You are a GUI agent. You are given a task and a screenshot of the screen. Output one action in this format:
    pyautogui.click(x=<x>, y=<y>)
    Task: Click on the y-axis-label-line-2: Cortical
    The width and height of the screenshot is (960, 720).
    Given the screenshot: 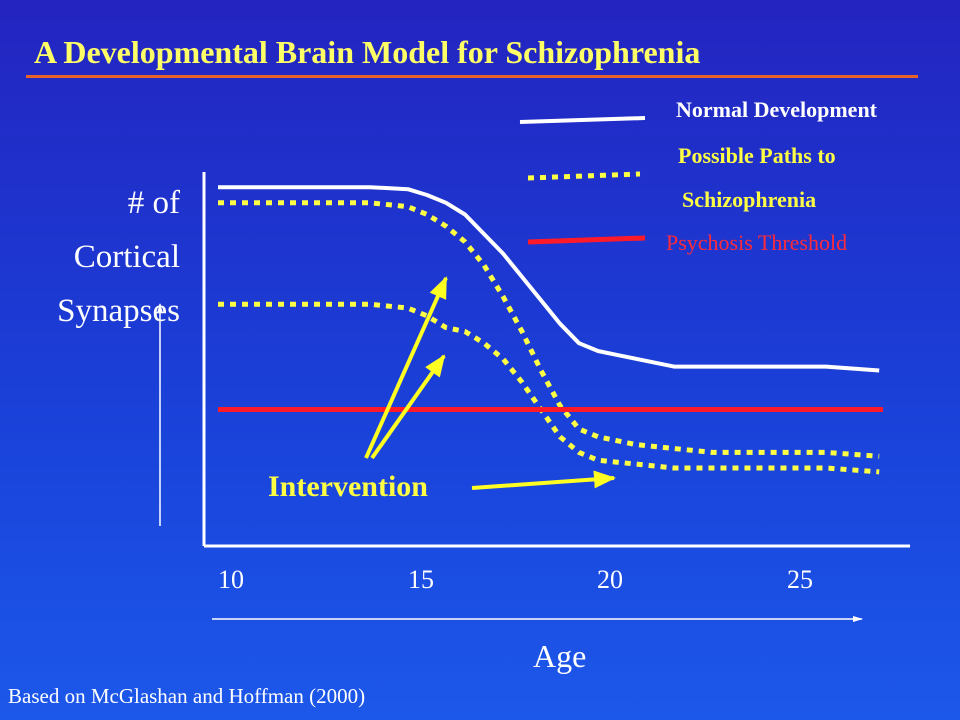 What is the action you would take?
    pyautogui.click(x=126, y=257)
    